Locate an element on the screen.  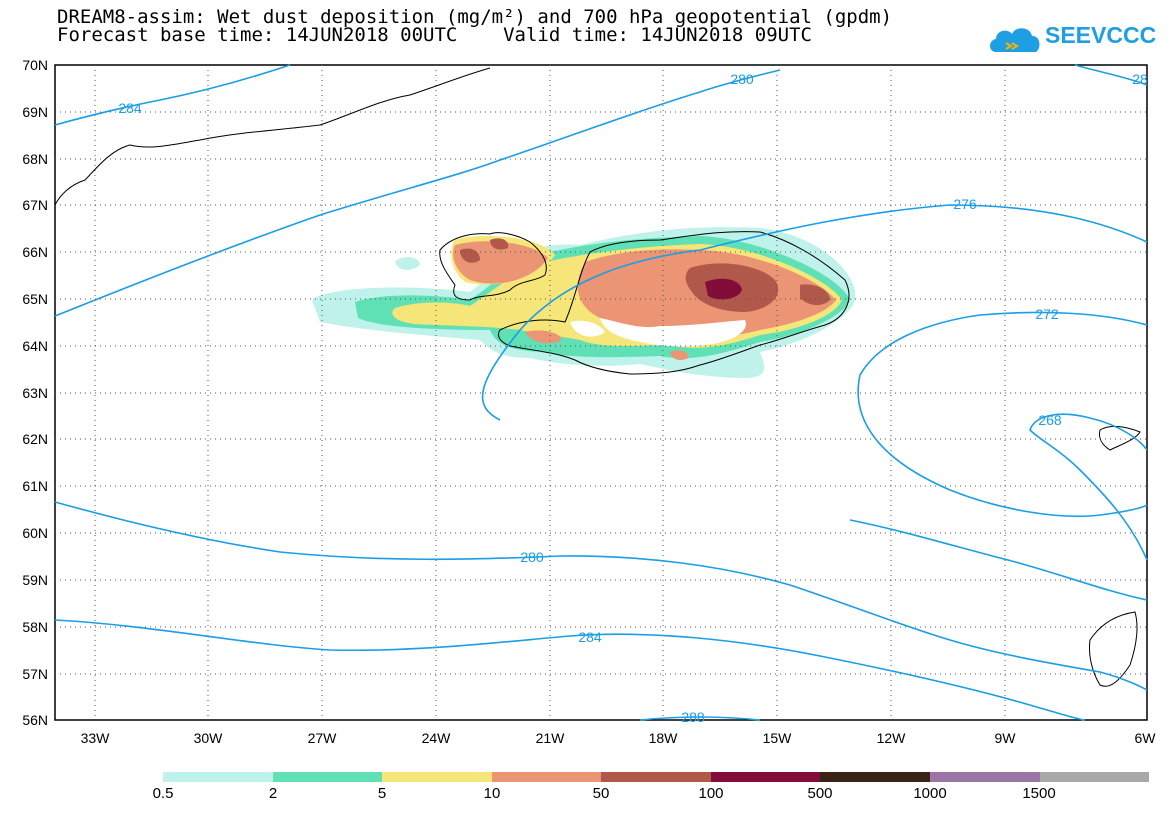
logo-text: SEEVCCC is located at coordinates (1101, 35).